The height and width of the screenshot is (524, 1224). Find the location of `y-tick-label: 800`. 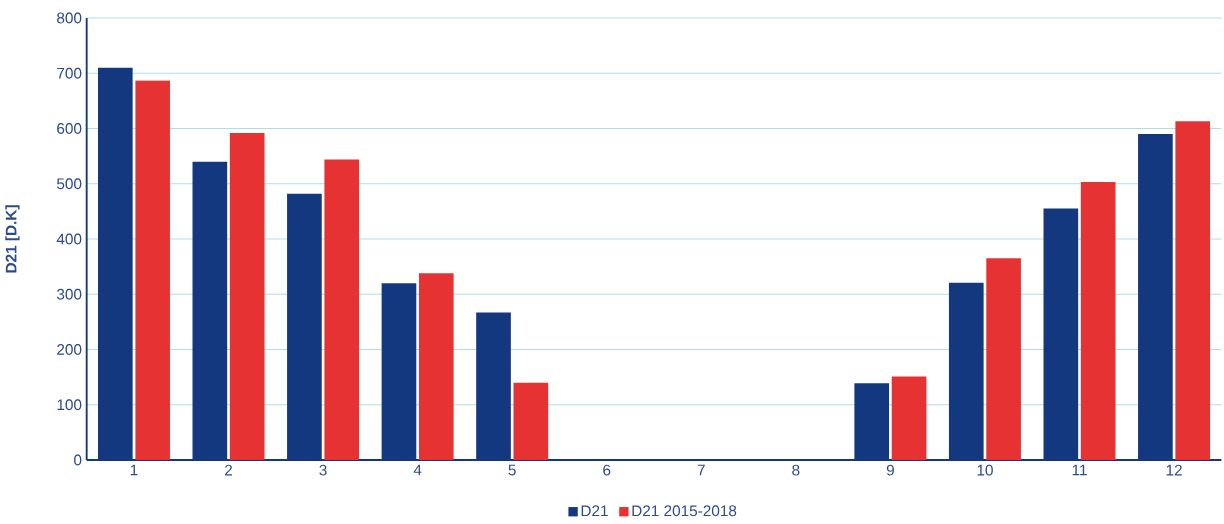

y-tick-label: 800 is located at coordinates (69, 18).